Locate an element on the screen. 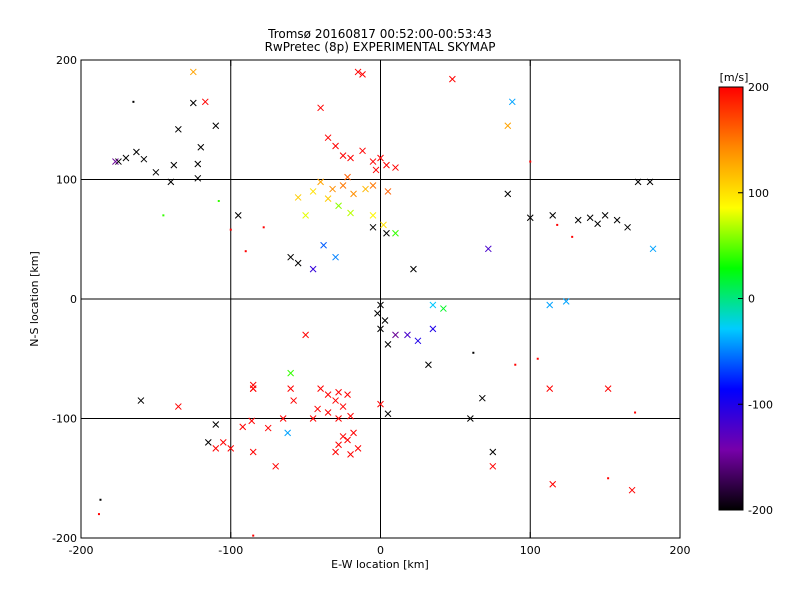 The height and width of the screenshot is (600, 800). y-tick-label: -200 is located at coordinates (64, 538).